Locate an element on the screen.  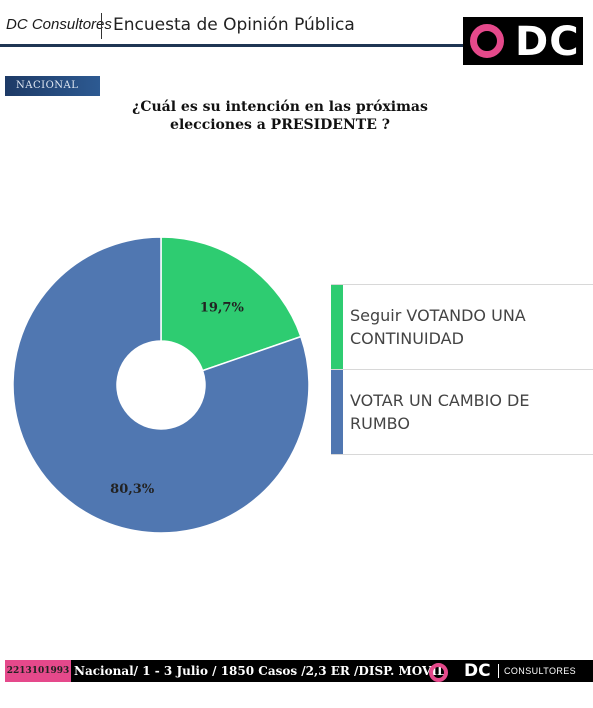
legend-label-2: VOTAR UN CAMBIO DE RUMBO is located at coordinates (440, 412).